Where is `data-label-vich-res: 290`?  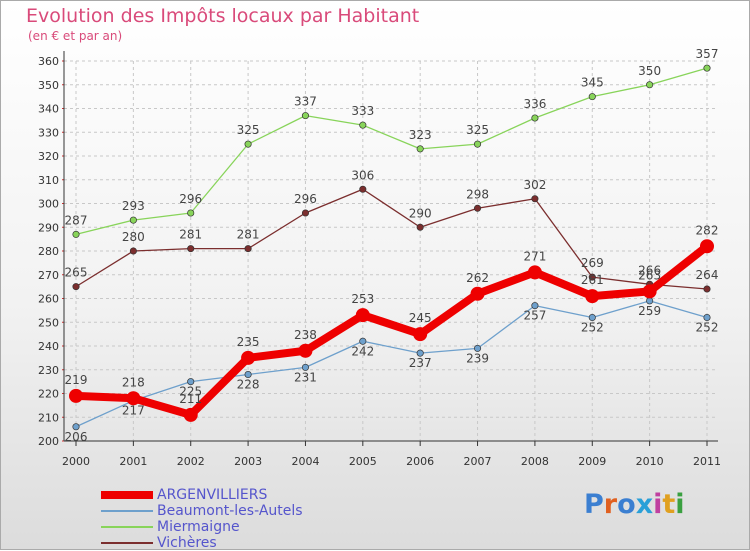 data-label-vich-res: 290 is located at coordinates (420, 213).